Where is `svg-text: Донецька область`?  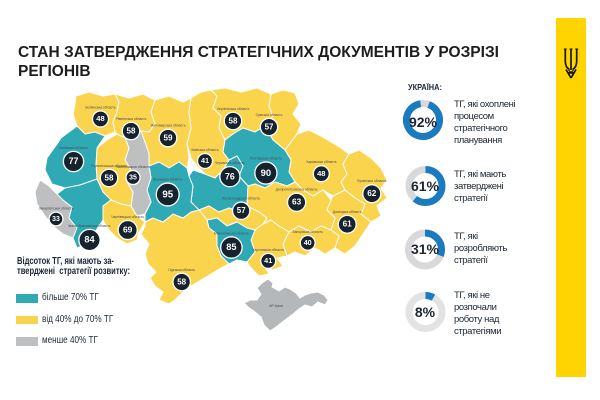 svg-text: Донецька область is located at coordinates (347, 212).